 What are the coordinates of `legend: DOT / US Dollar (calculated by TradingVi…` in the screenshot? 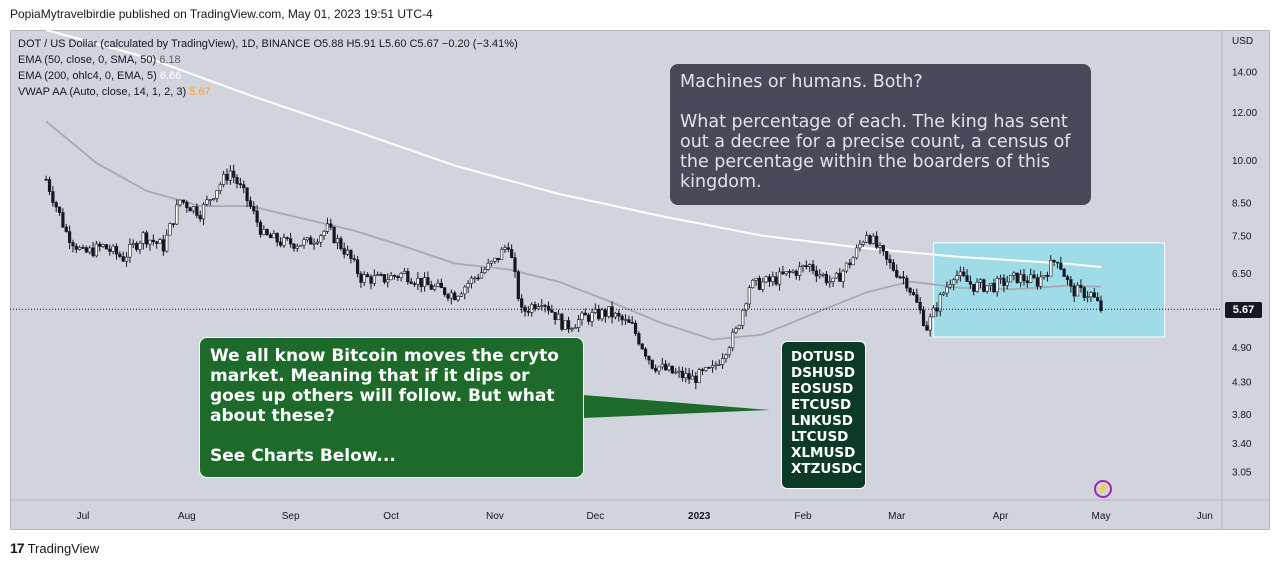 It's located at (268, 68).